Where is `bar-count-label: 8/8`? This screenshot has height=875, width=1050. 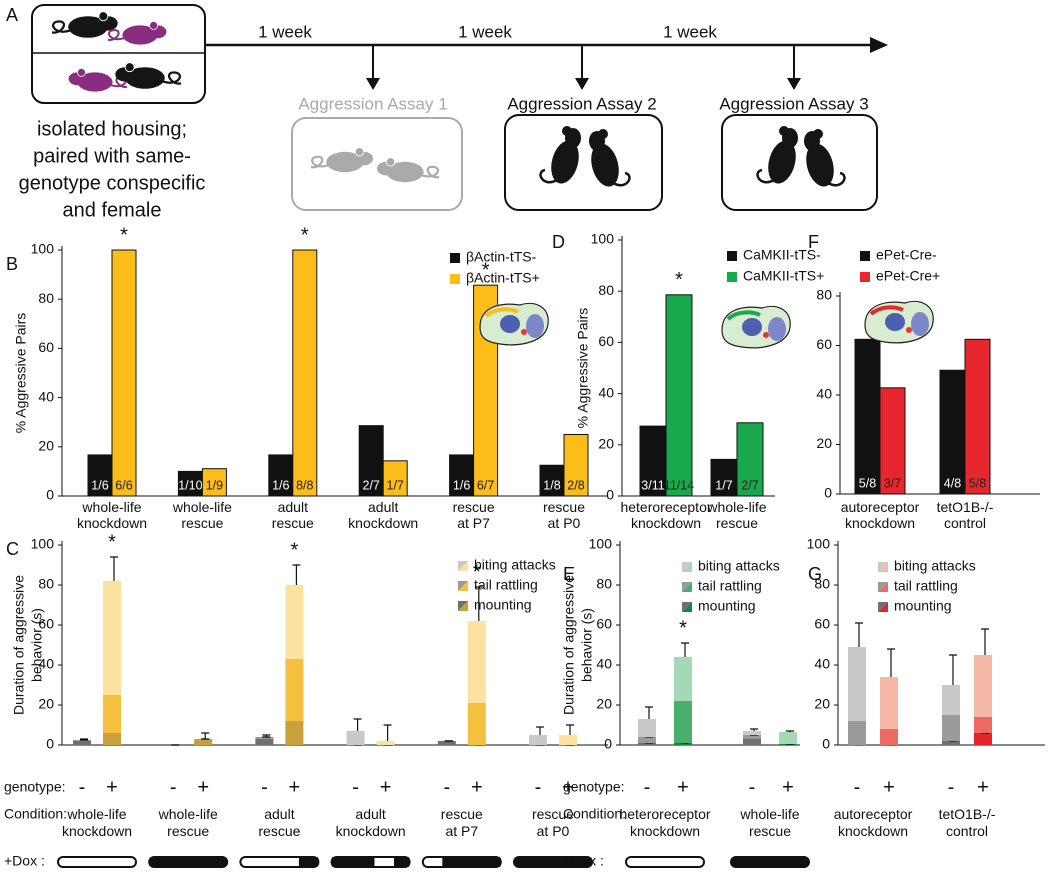 bar-count-label: 8/8 is located at coordinates (304, 485).